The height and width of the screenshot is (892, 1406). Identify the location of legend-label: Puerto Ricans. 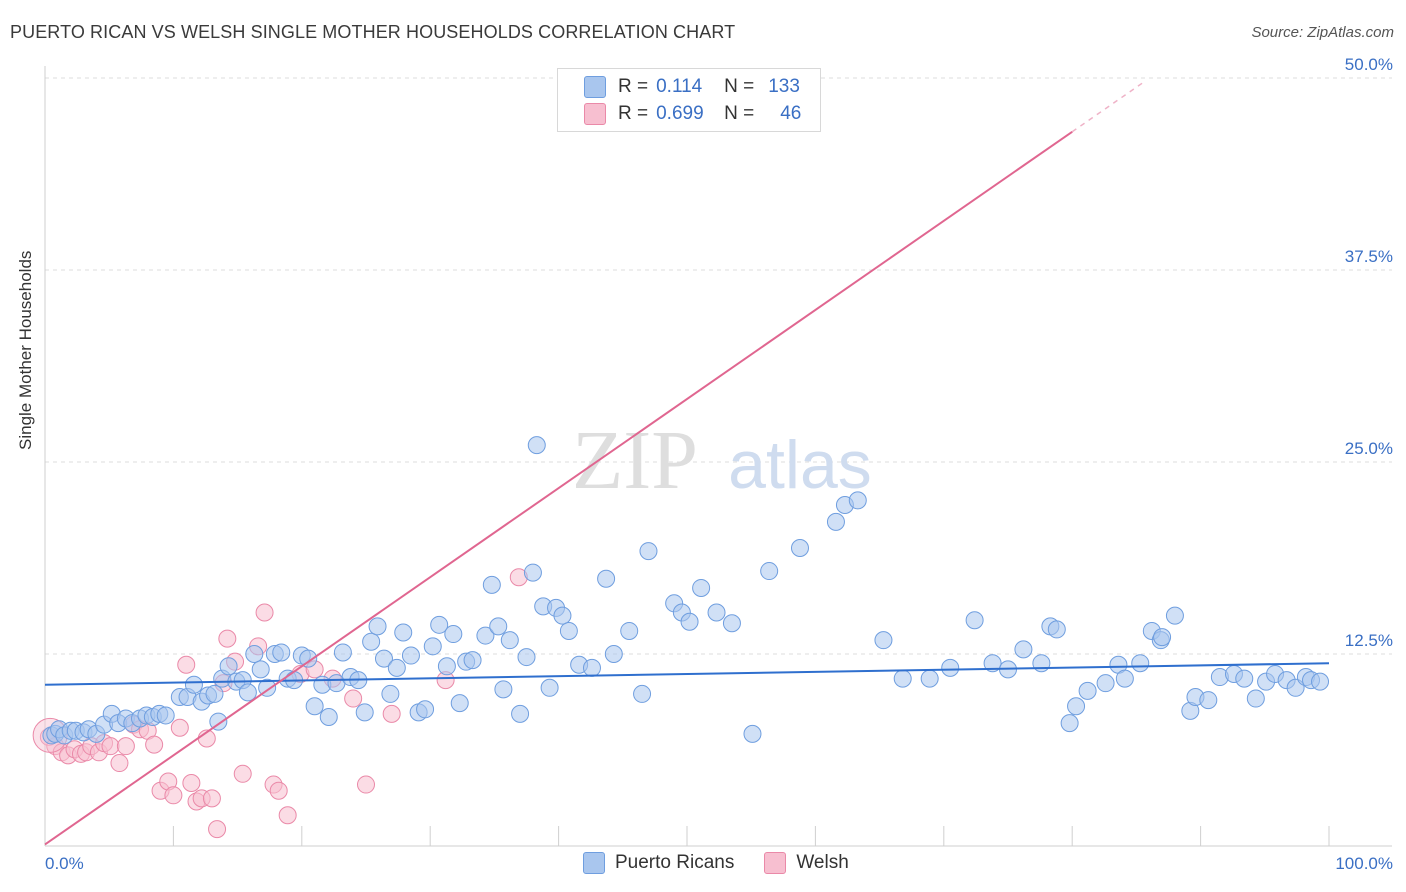
(675, 862).